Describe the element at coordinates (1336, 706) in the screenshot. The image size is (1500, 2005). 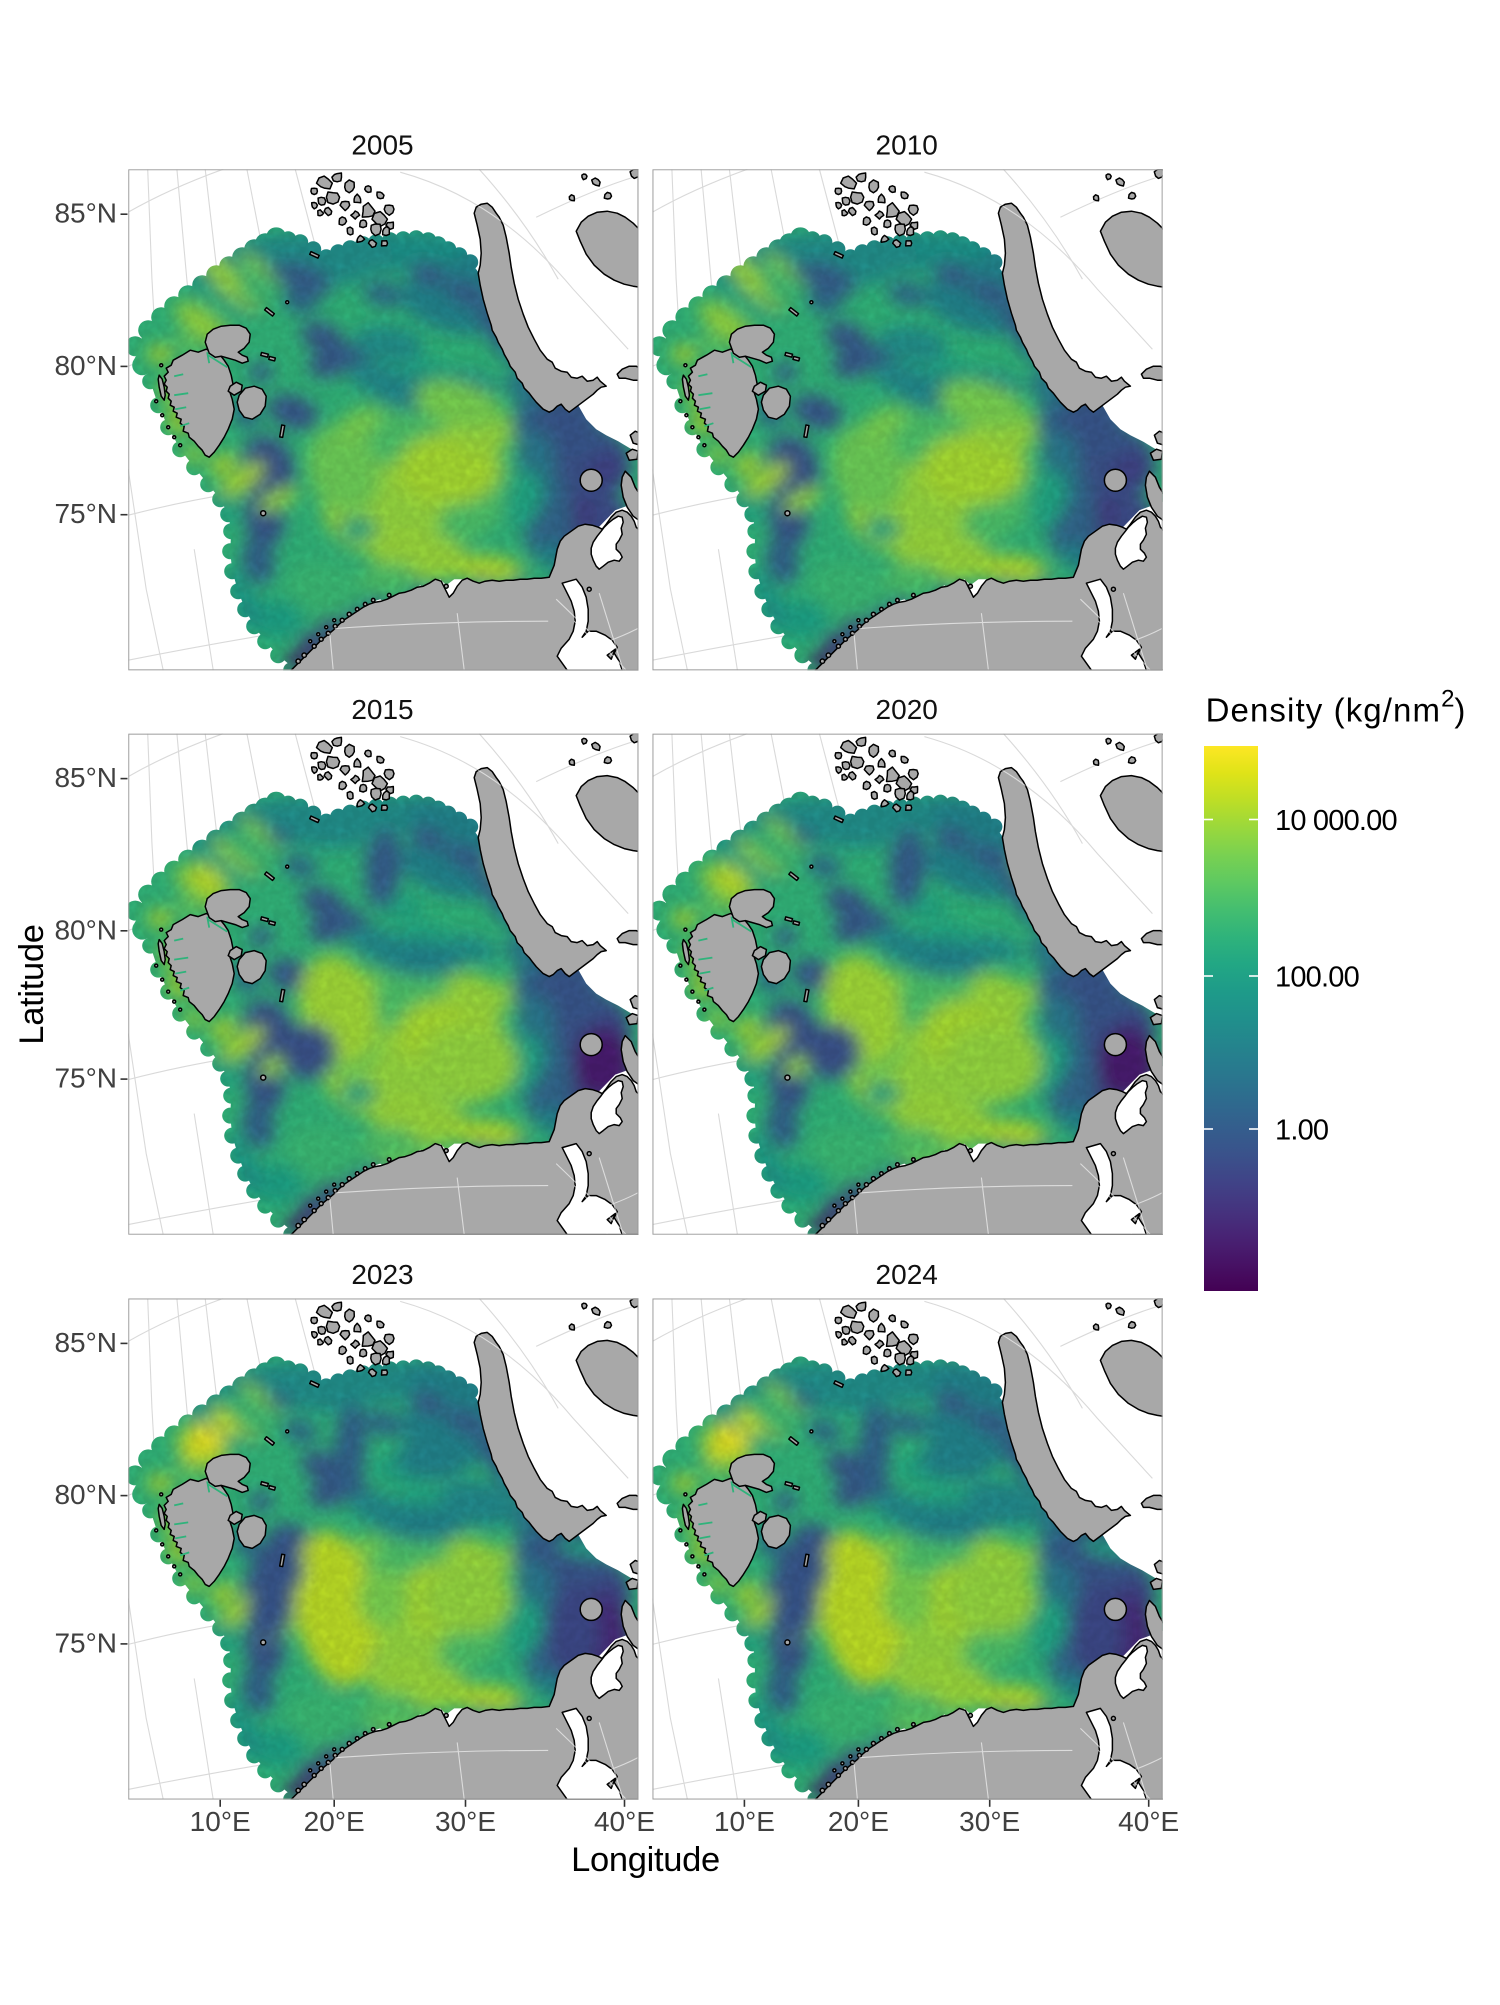
I see `svg-text: Density (kg/nm2)` at that location.